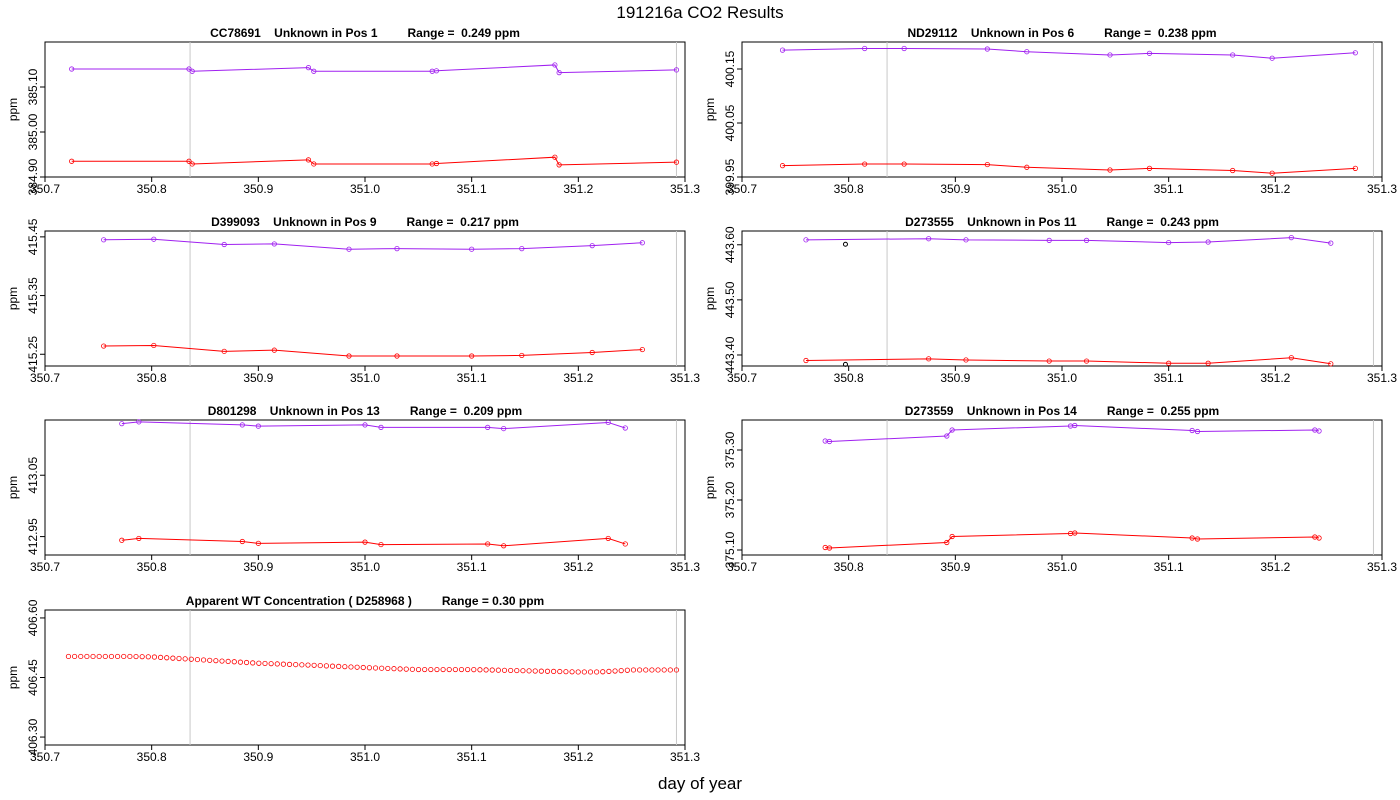  What do you see at coordinates (152, 189) in the screenshot?
I see `x-tick-label: 350.8` at bounding box center [152, 189].